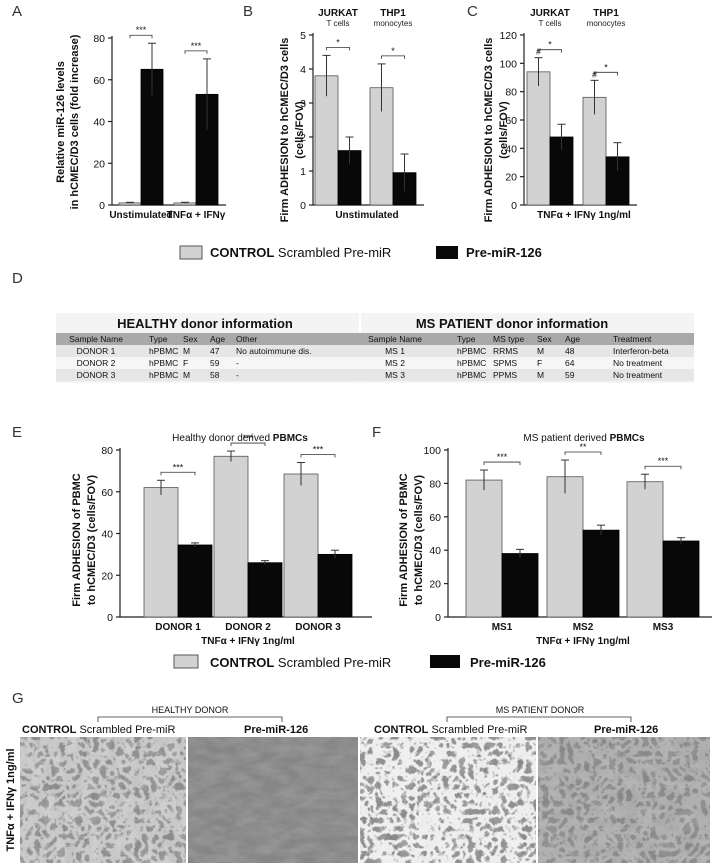  I want to click on x-category-label: DONOR 3, so click(318, 627).